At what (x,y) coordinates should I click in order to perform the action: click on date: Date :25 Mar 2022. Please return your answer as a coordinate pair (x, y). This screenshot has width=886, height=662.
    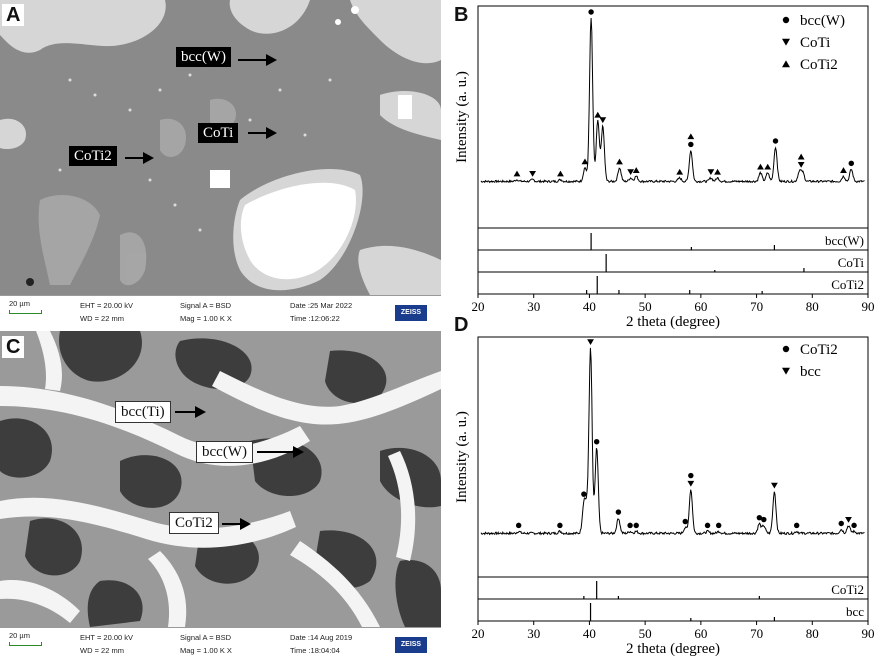
    Looking at the image, I should click on (321, 305).